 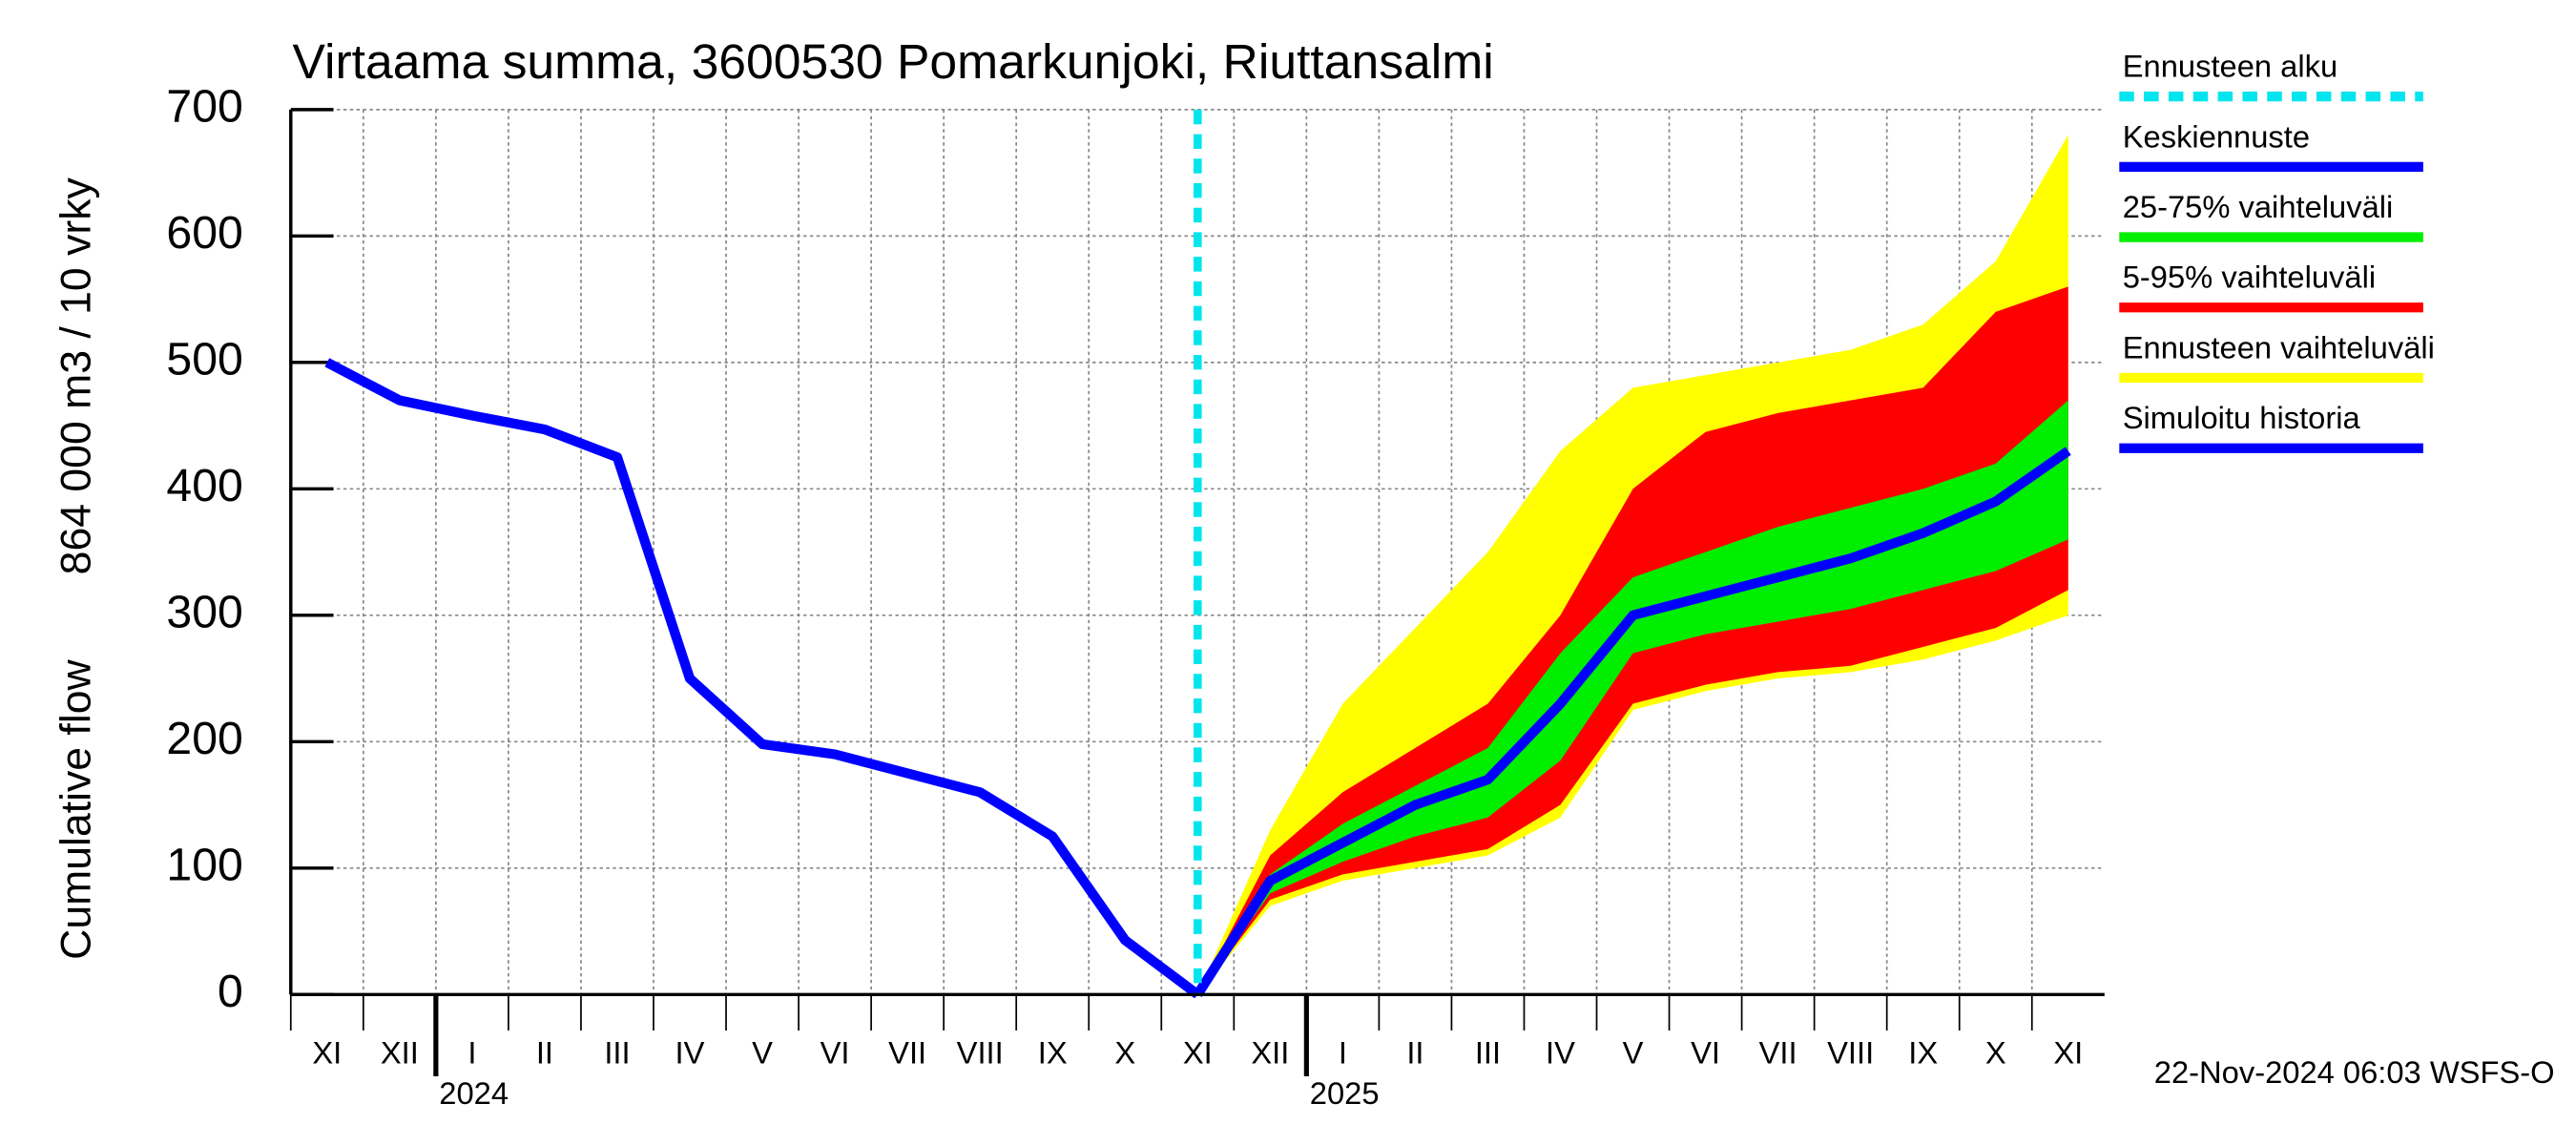 What do you see at coordinates (2279, 348) in the screenshot?
I see `legend-label: Ennusteen vaihteluväli` at bounding box center [2279, 348].